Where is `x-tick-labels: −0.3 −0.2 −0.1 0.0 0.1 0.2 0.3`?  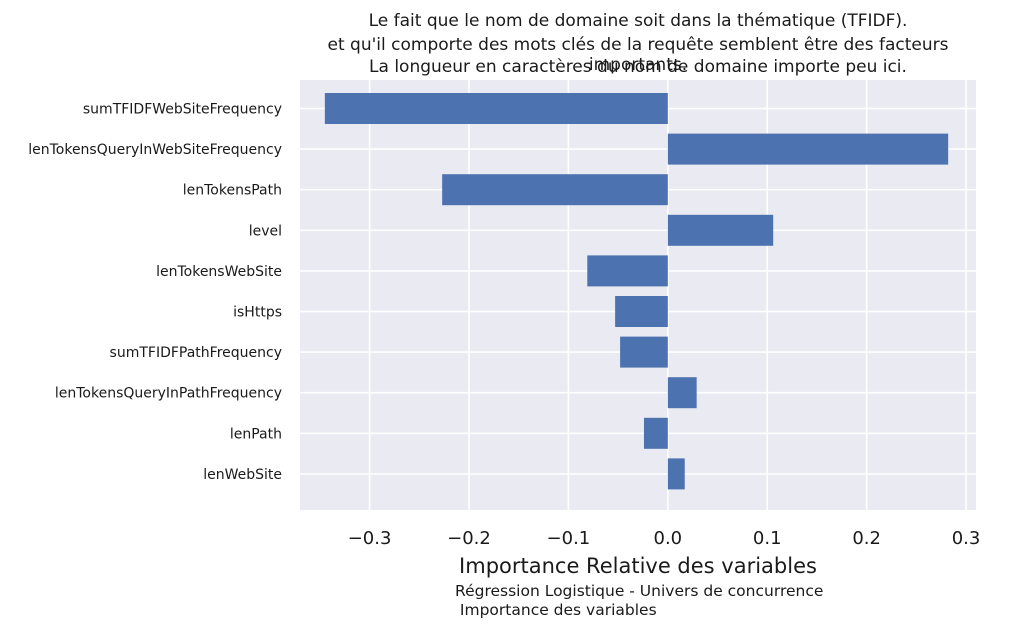 x-tick-labels: −0.3 −0.2 −0.1 0.0 0.1 0.2 0.3 is located at coordinates (664, 538).